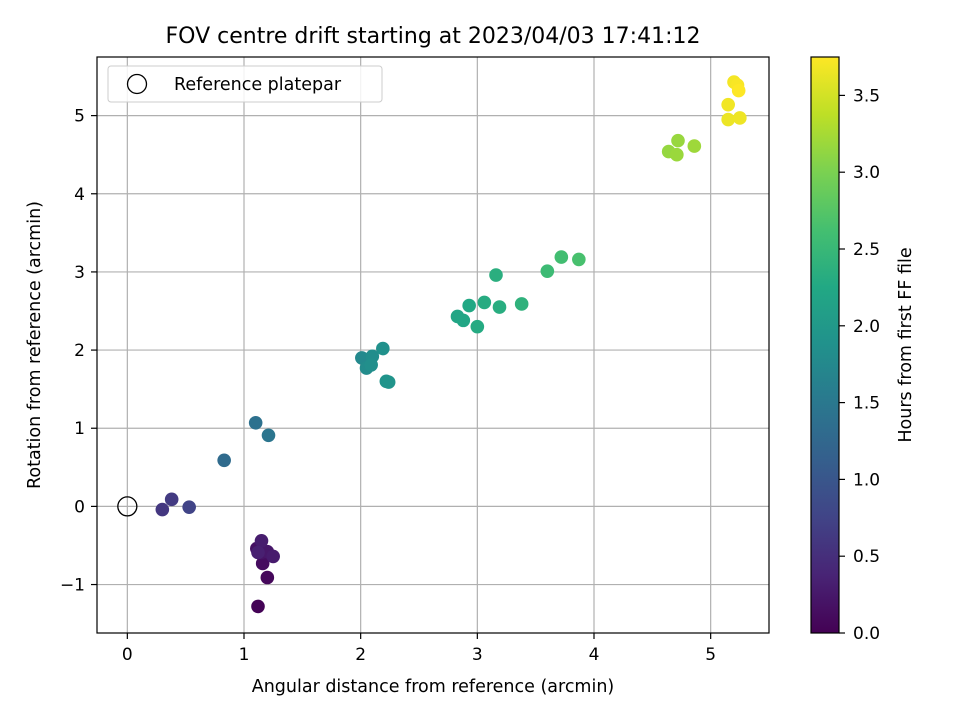  I want to click on x-axis-label: Angular distance from reference (arcmin), so click(433, 687).